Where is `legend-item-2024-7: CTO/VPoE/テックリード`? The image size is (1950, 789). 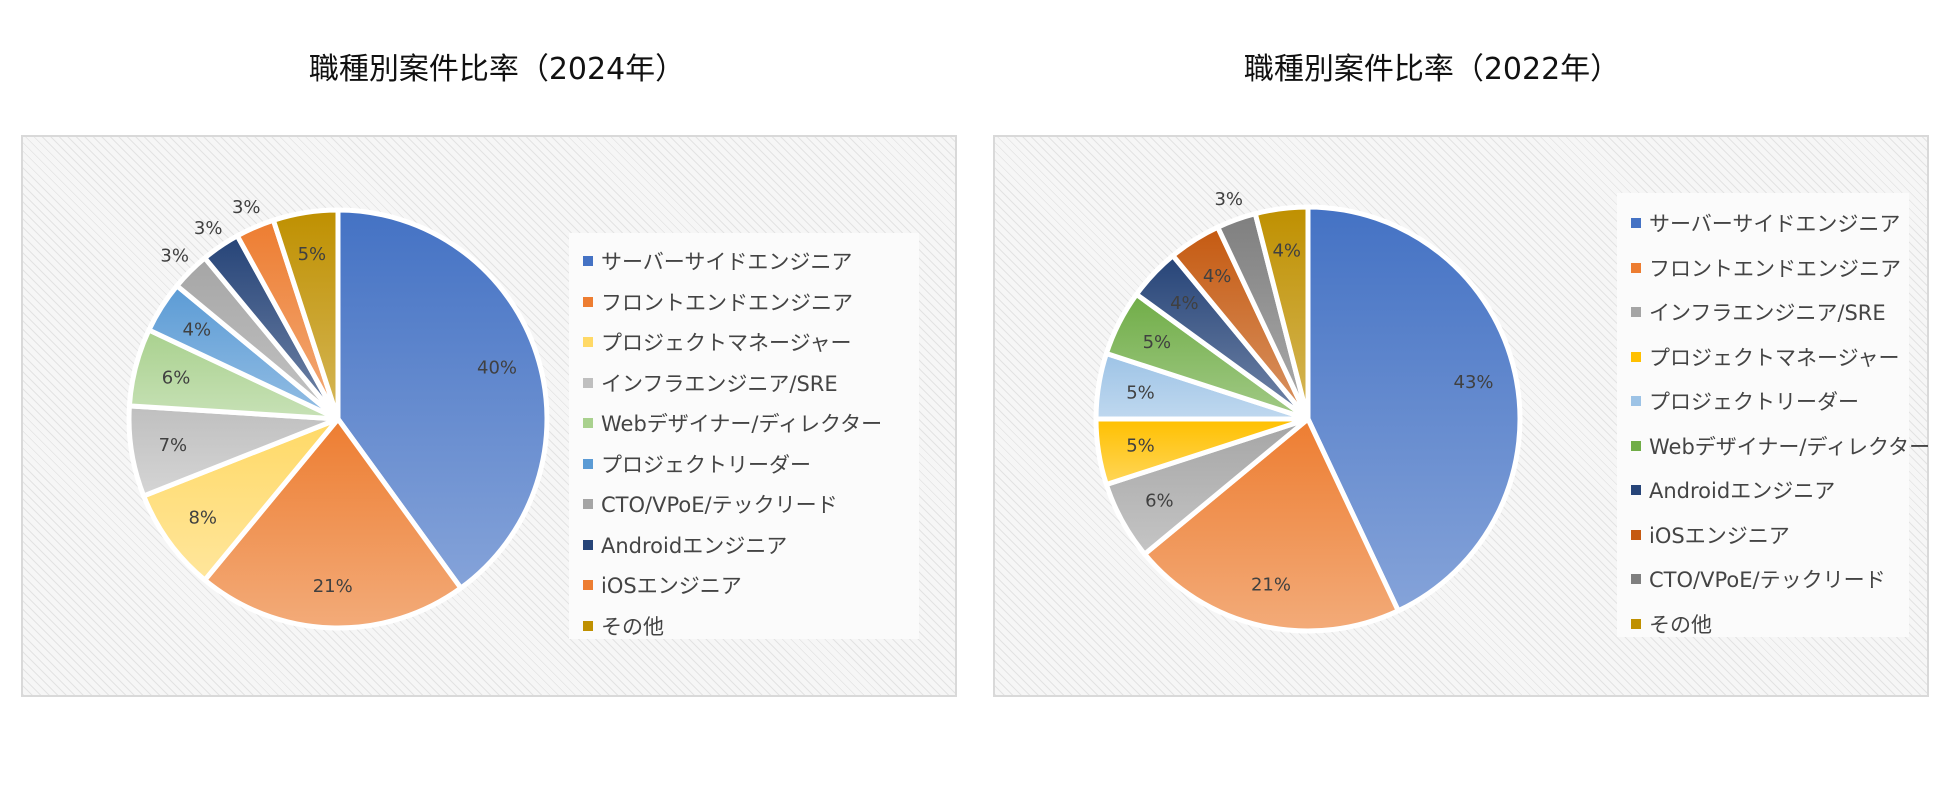
legend-item-2024-7: CTO/VPoE/テックリード is located at coordinates (744, 504).